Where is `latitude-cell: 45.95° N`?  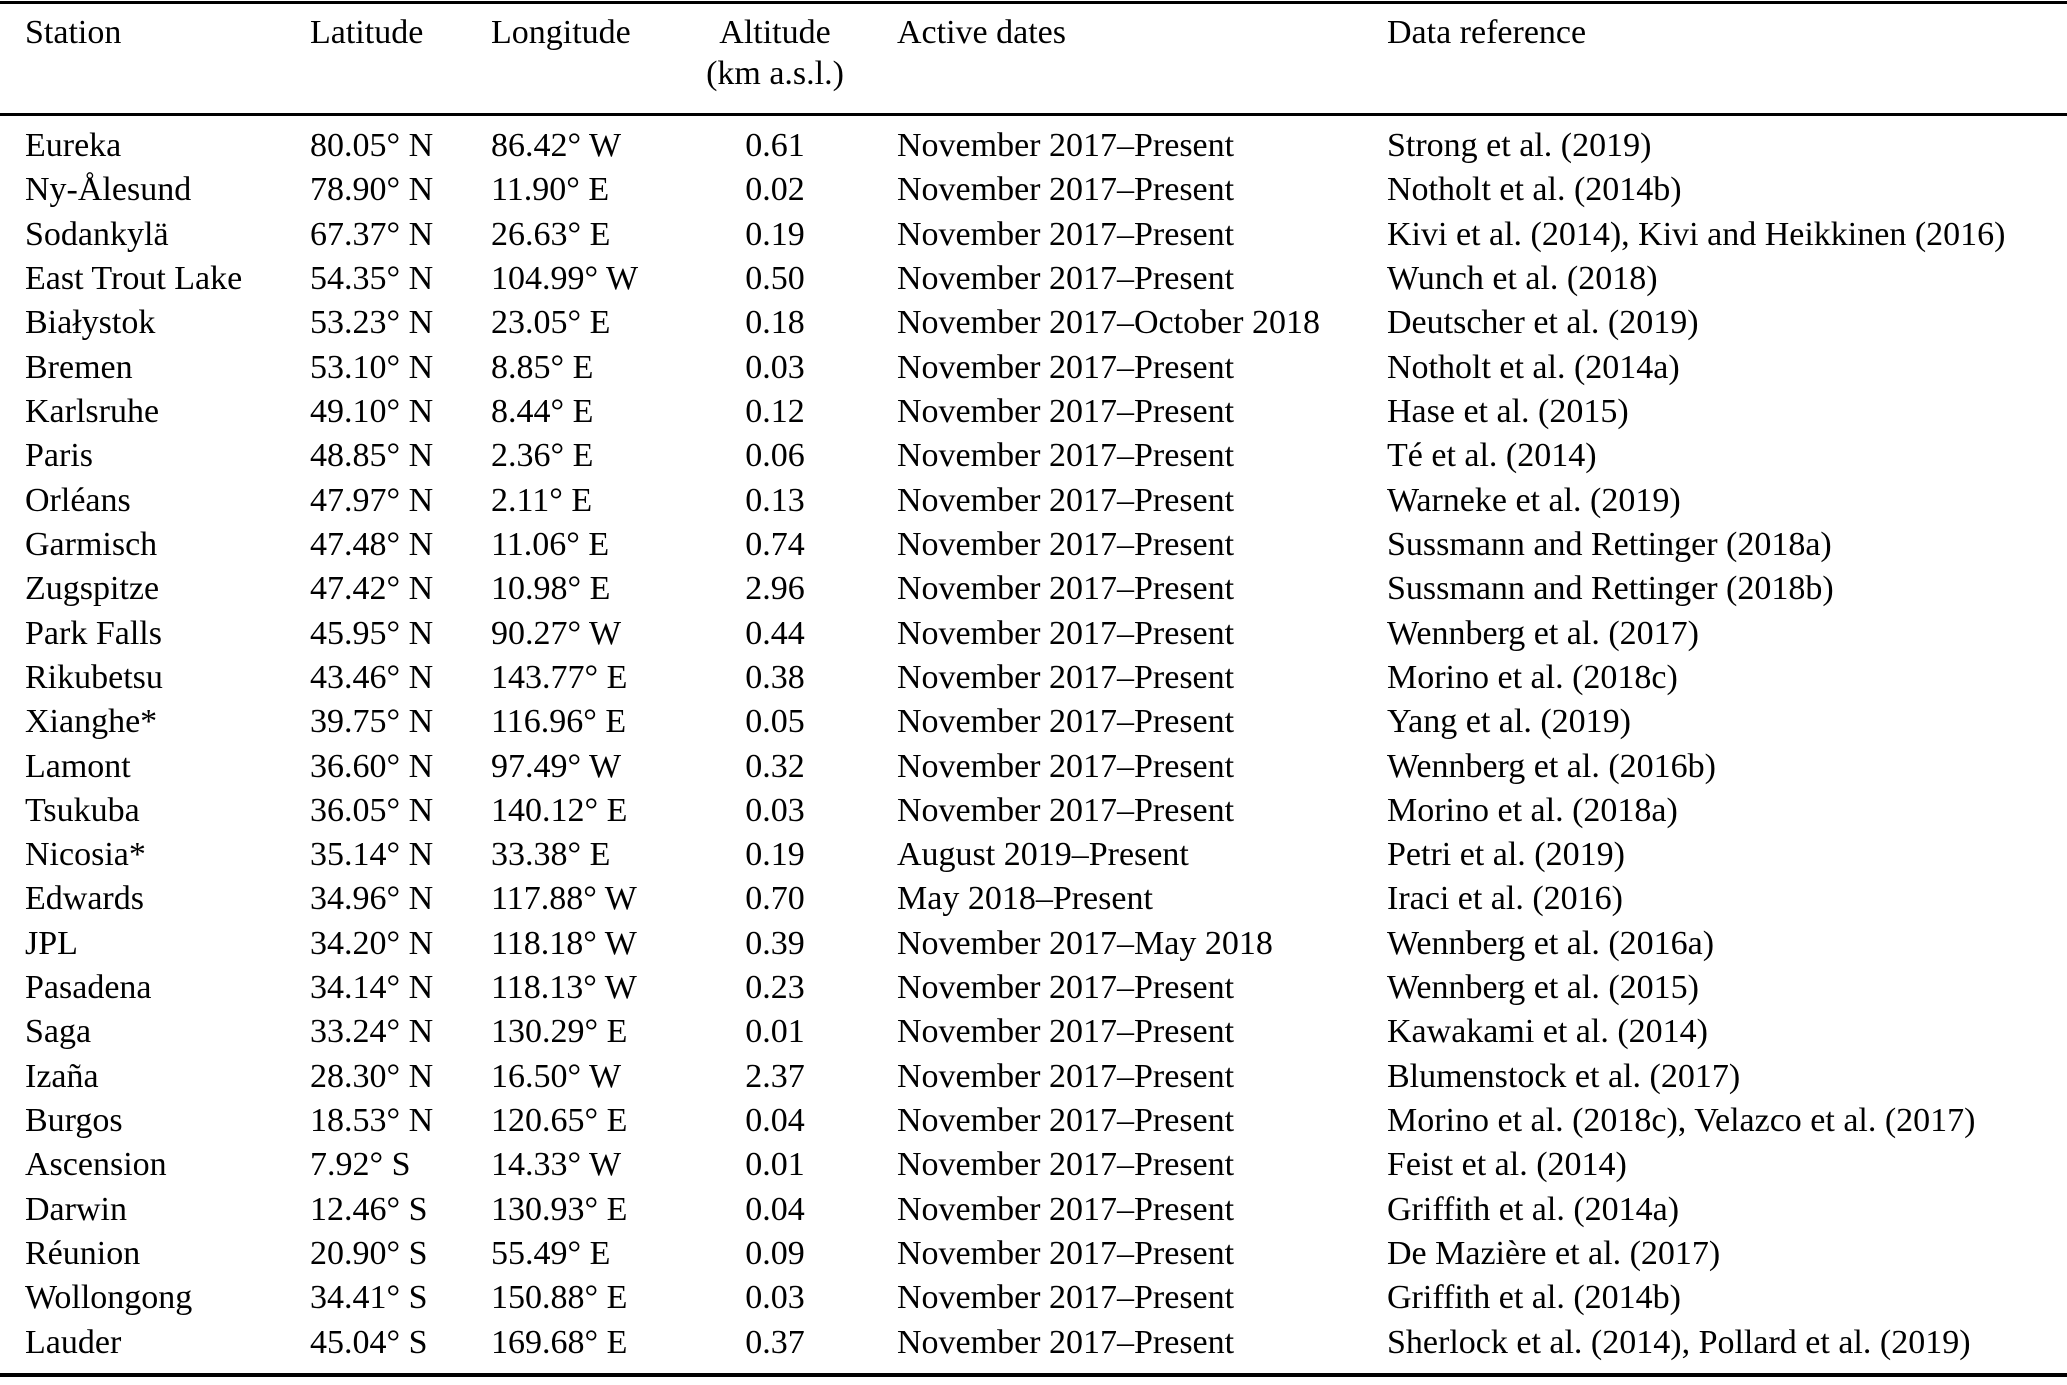 latitude-cell: 45.95° N is located at coordinates (372, 633).